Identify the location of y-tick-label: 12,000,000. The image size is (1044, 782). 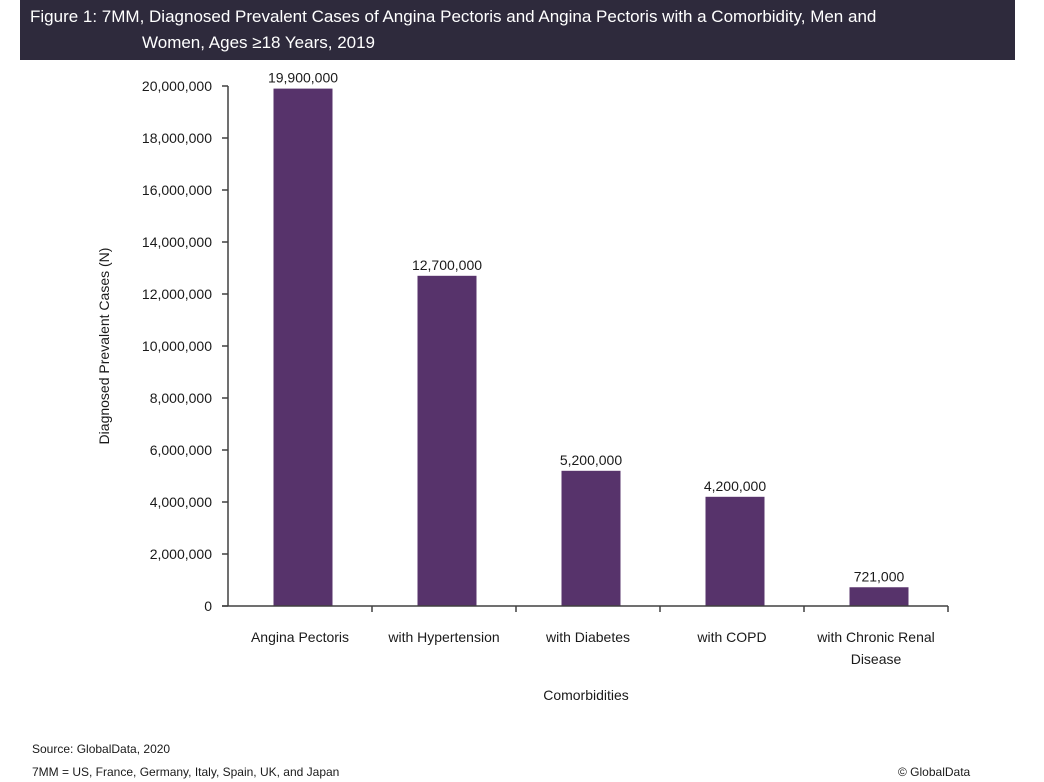
(177, 294).